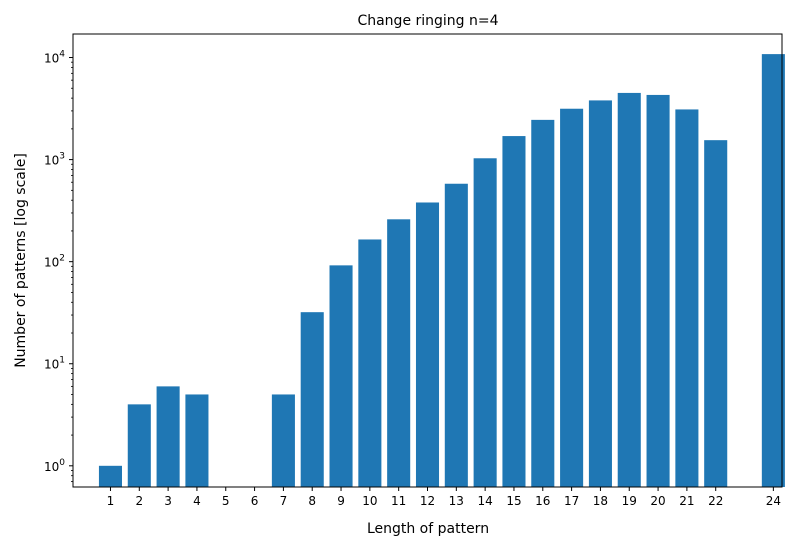 This screenshot has width=800, height=554. What do you see at coordinates (657, 501) in the screenshot?
I see `x-tick-label: 20` at bounding box center [657, 501].